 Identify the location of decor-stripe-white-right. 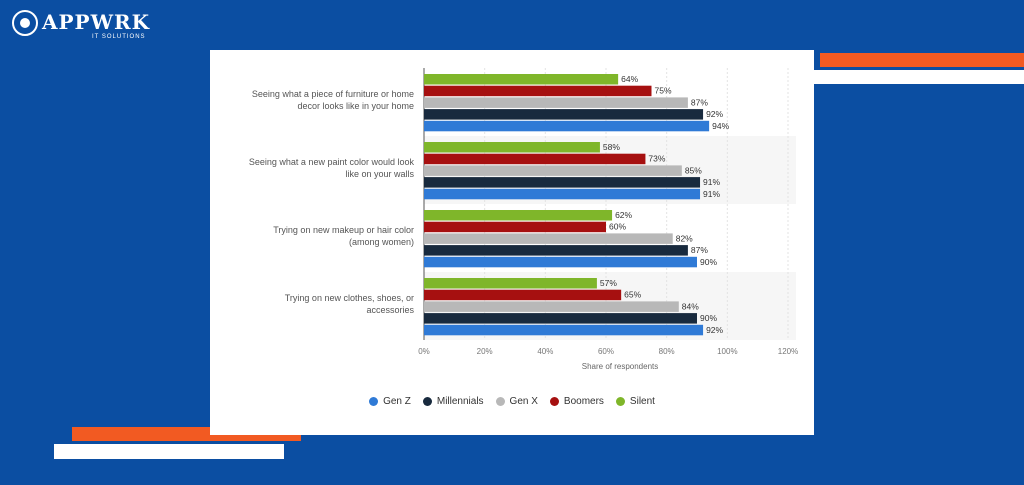
(919, 77).